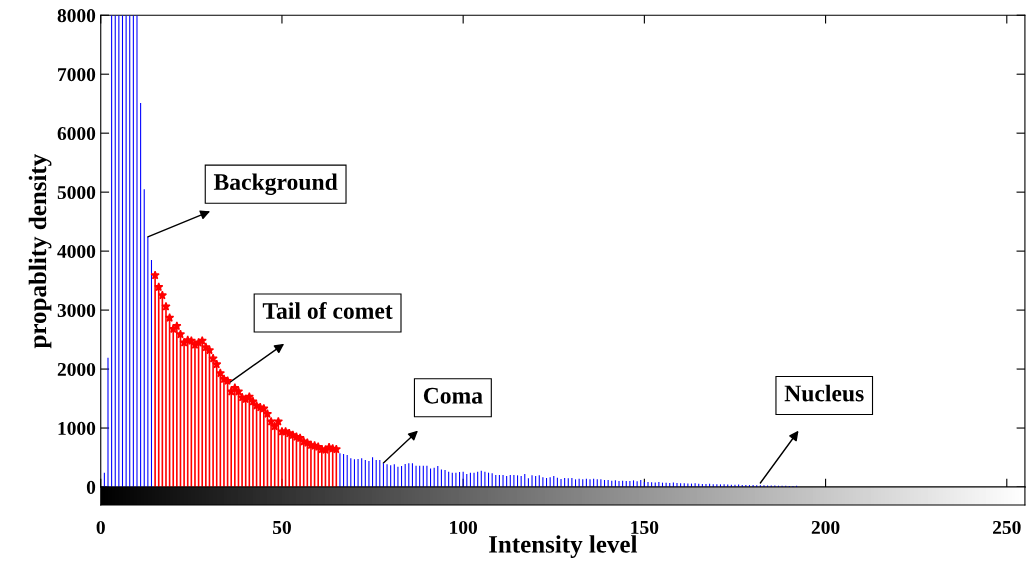  What do you see at coordinates (282, 527) in the screenshot?
I see `x-tick-label: 50` at bounding box center [282, 527].